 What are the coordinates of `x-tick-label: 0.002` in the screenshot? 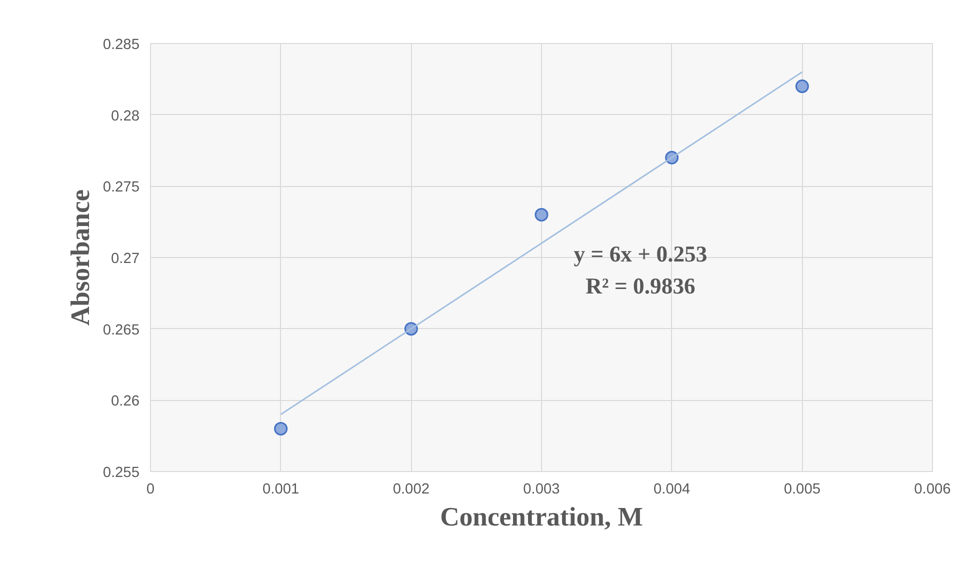 It's located at (411, 490).